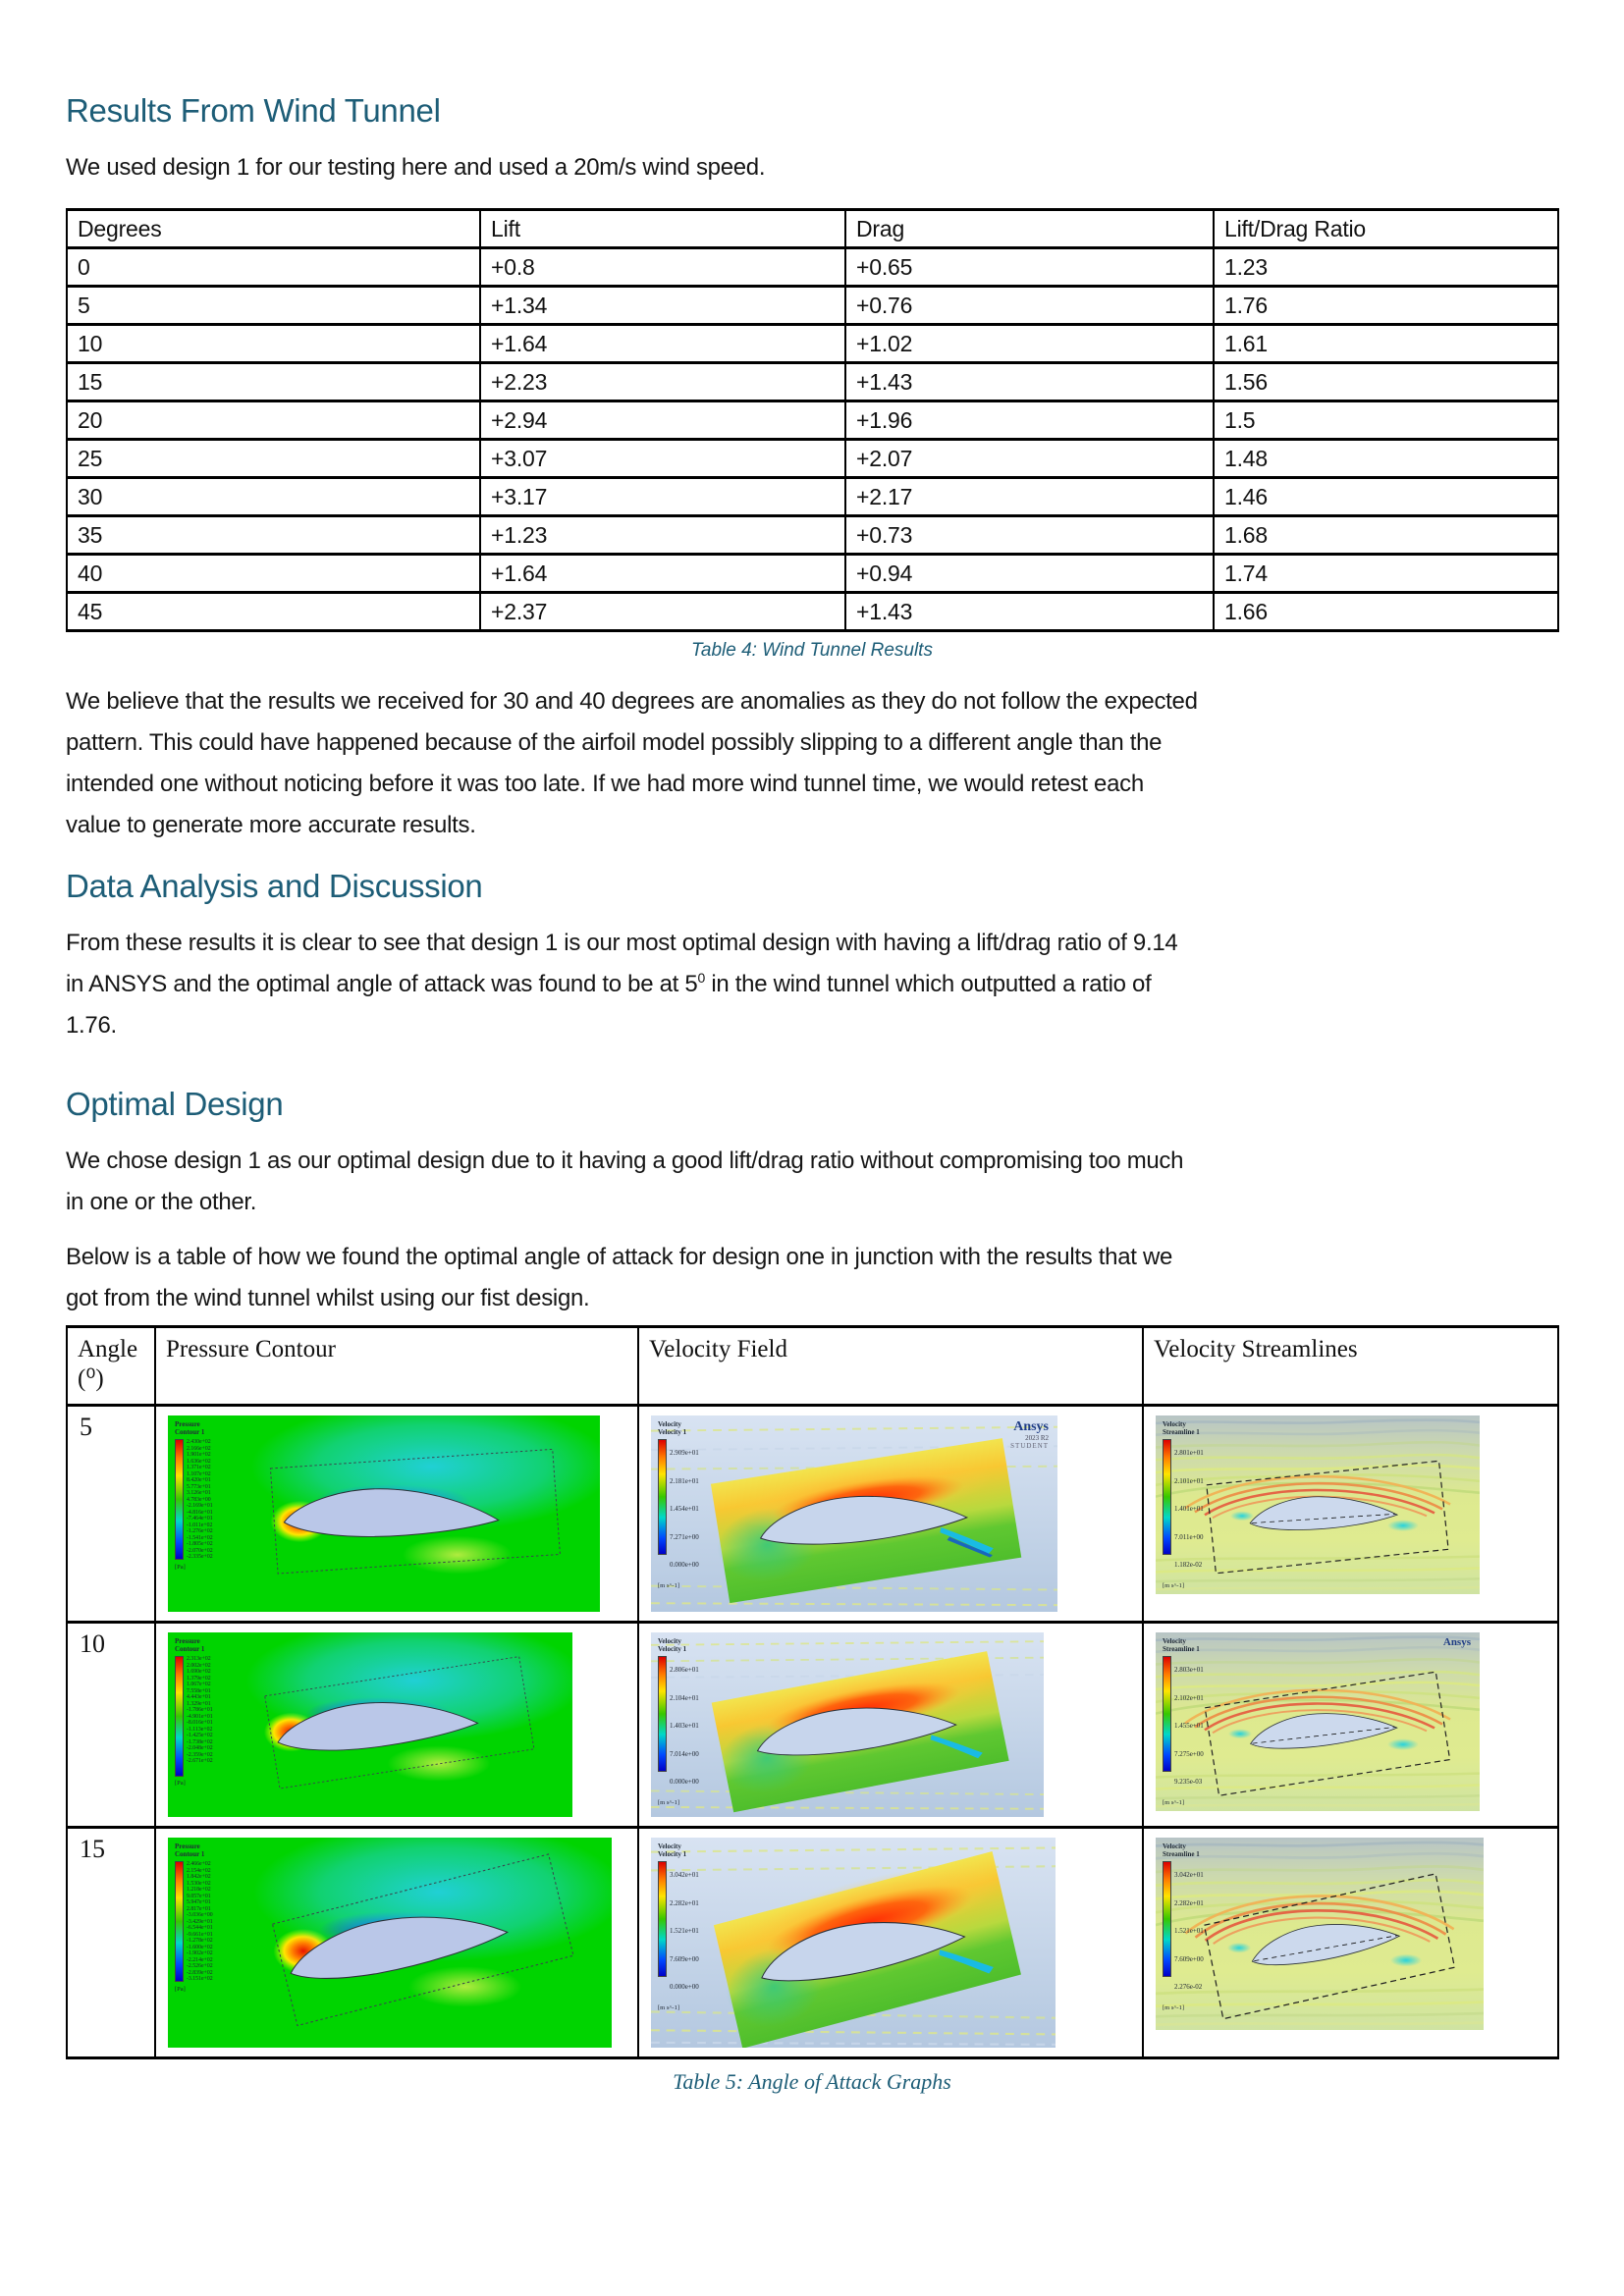  What do you see at coordinates (1029, 497) in the screenshot?
I see `cell-drag: +2.17` at bounding box center [1029, 497].